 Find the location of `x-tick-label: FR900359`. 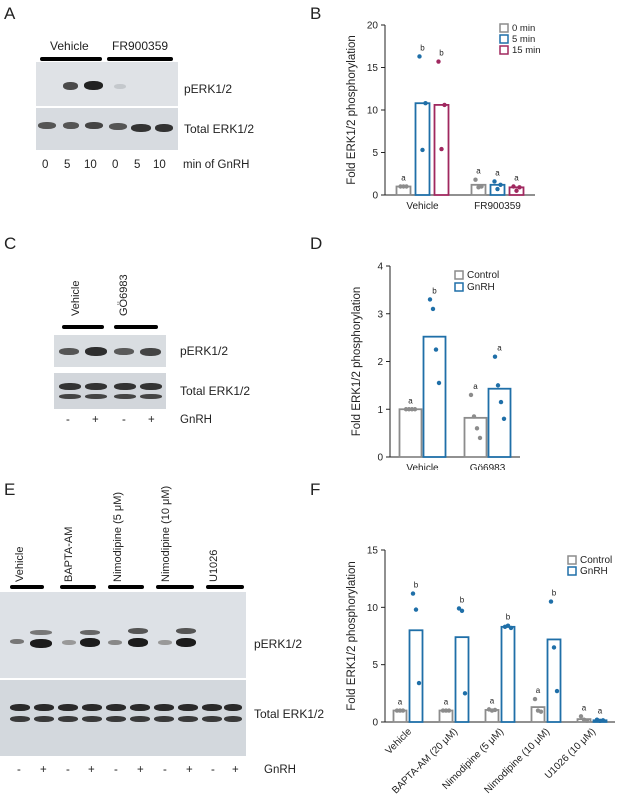

x-tick-label: FR900359 is located at coordinates (497, 206).